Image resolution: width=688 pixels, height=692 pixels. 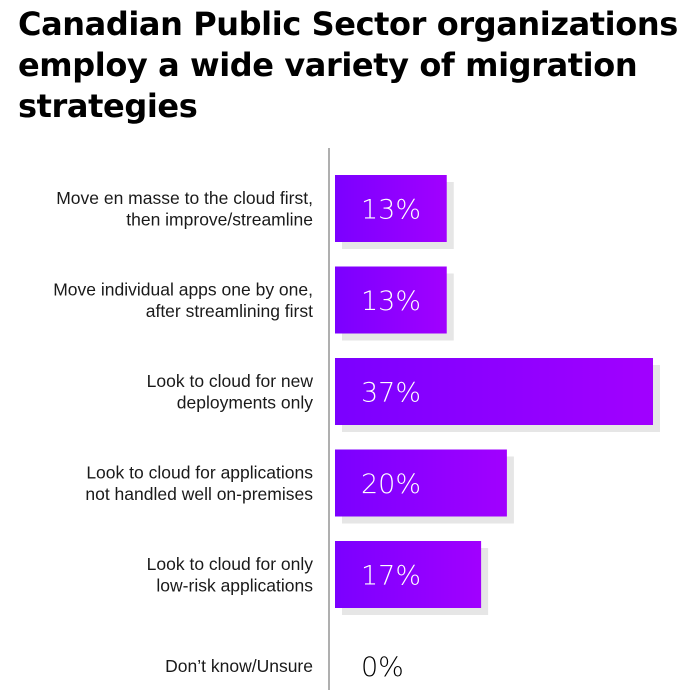 What do you see at coordinates (391, 393) in the screenshot?
I see `value-label: 37%` at bounding box center [391, 393].